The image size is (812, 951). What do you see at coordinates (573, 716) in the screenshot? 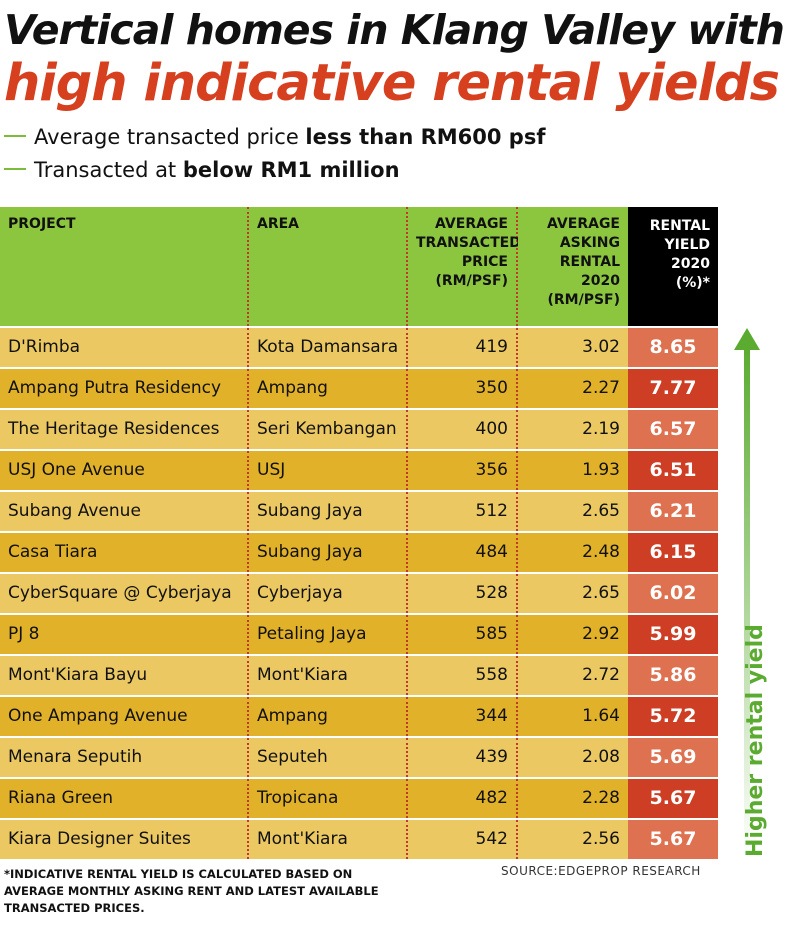
I see `cell-rental: 1.64` at bounding box center [573, 716].